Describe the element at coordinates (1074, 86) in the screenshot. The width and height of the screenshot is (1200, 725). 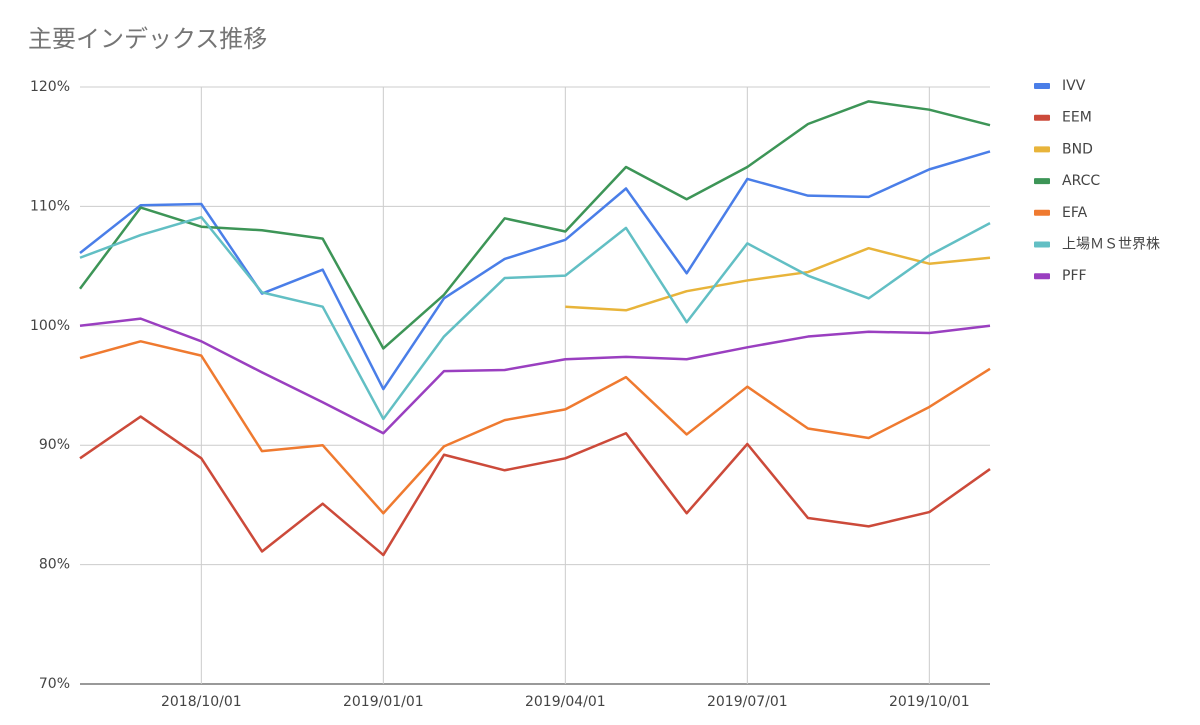
I see `legend-label: IVV` at that location.